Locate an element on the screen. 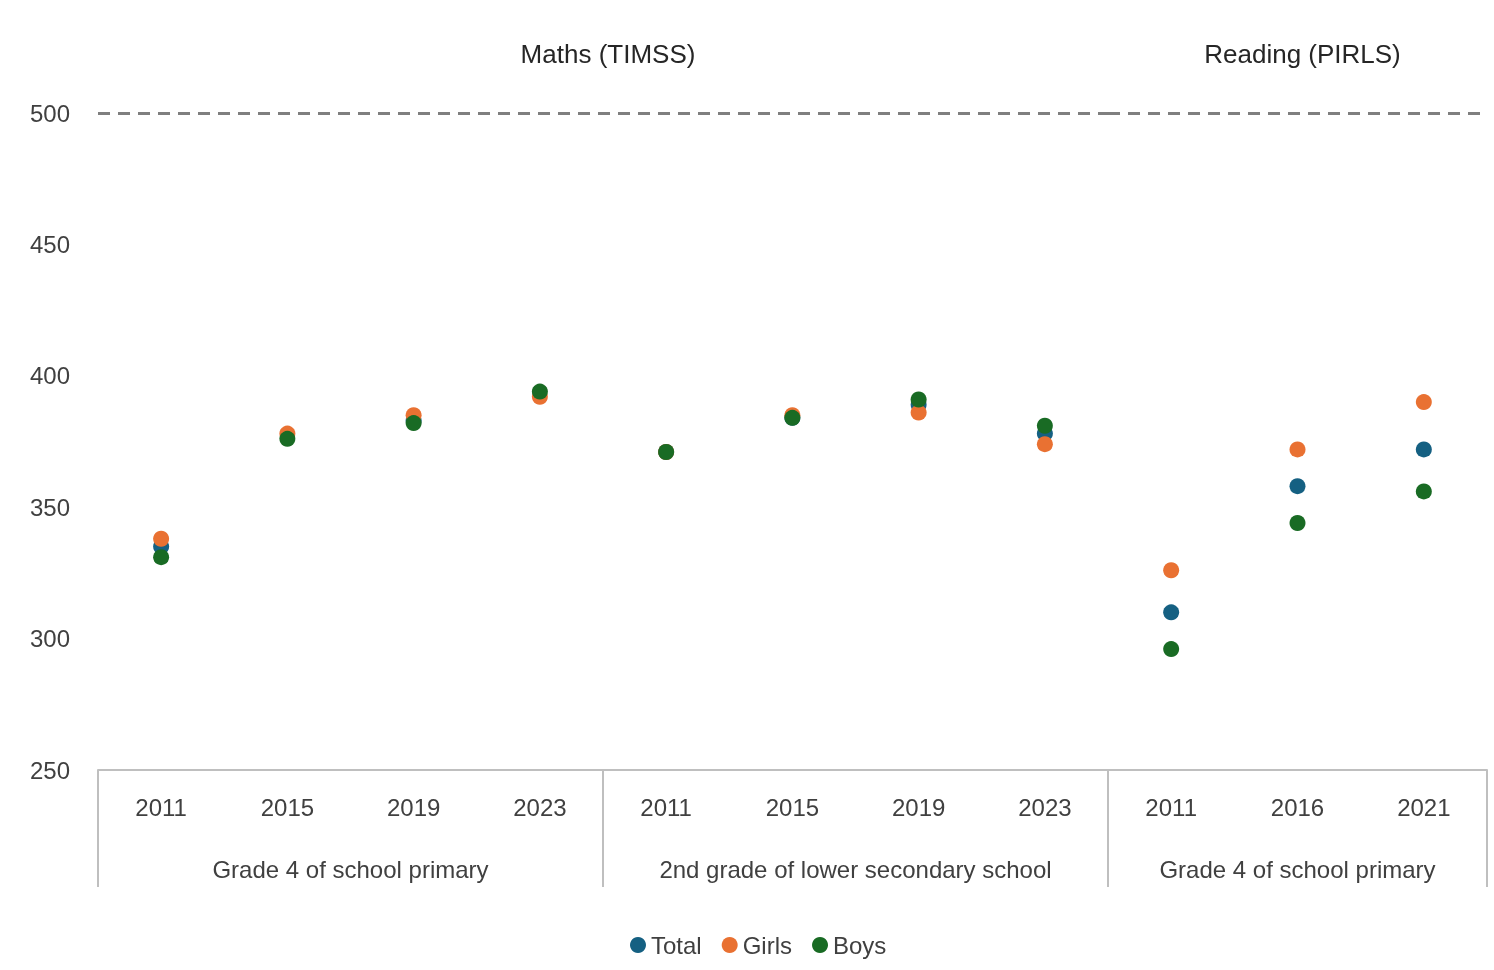 This screenshot has width=1494, height=970. x-tick-label: 2016 is located at coordinates (1297, 807).